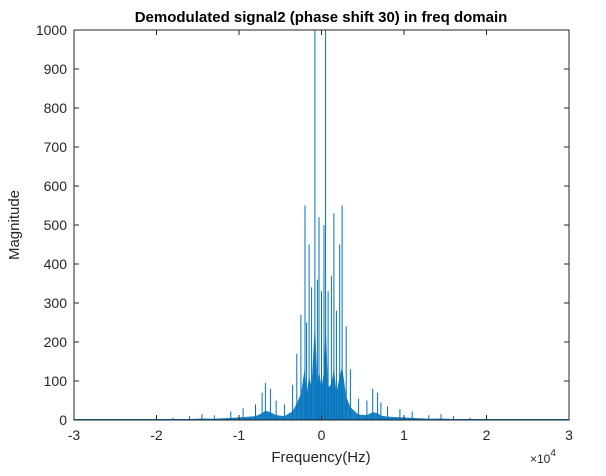 The height and width of the screenshot is (476, 606). I want to click on y-tick-label: 1000, so click(51, 30).